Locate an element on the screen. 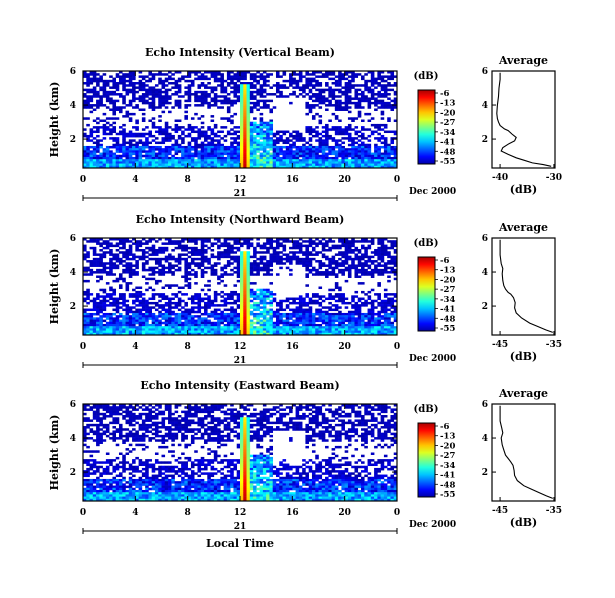 The width and height of the screenshot is (615, 598). x-tick-label: 12 is located at coordinates (240, 180).